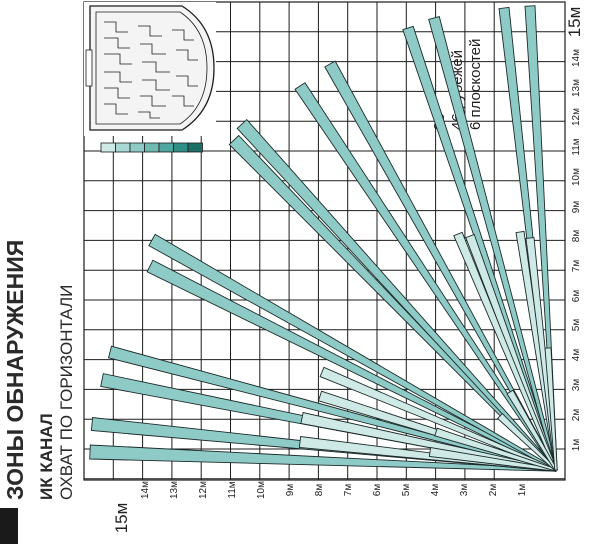 Image resolution: width=589 pixels, height=556 pixels. Describe the element at coordinates (576, 415) in the screenshot. I see `right-axis-label: 2м` at that location.